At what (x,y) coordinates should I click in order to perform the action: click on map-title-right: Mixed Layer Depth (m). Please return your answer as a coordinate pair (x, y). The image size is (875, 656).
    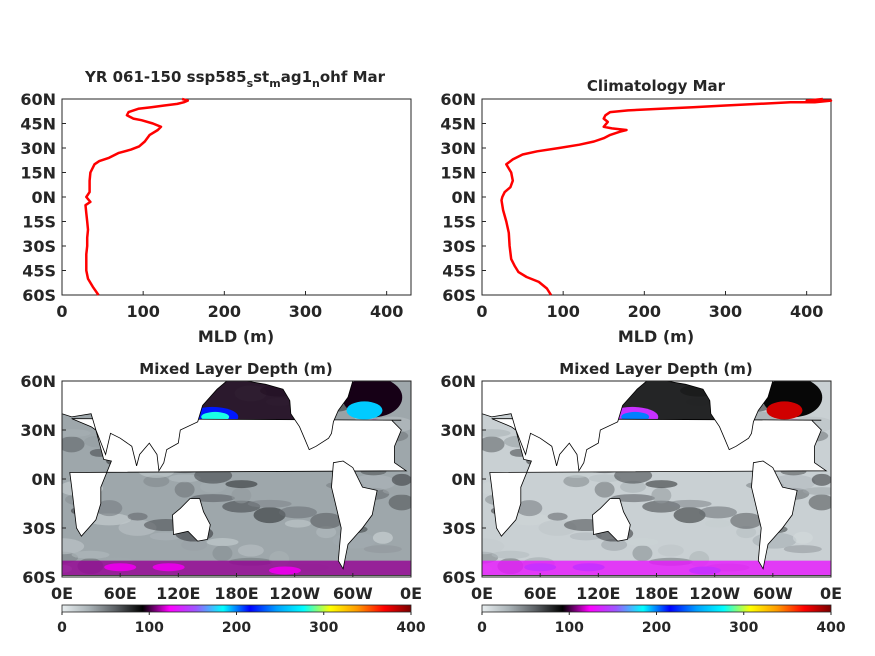
    Looking at the image, I should click on (655, 369).